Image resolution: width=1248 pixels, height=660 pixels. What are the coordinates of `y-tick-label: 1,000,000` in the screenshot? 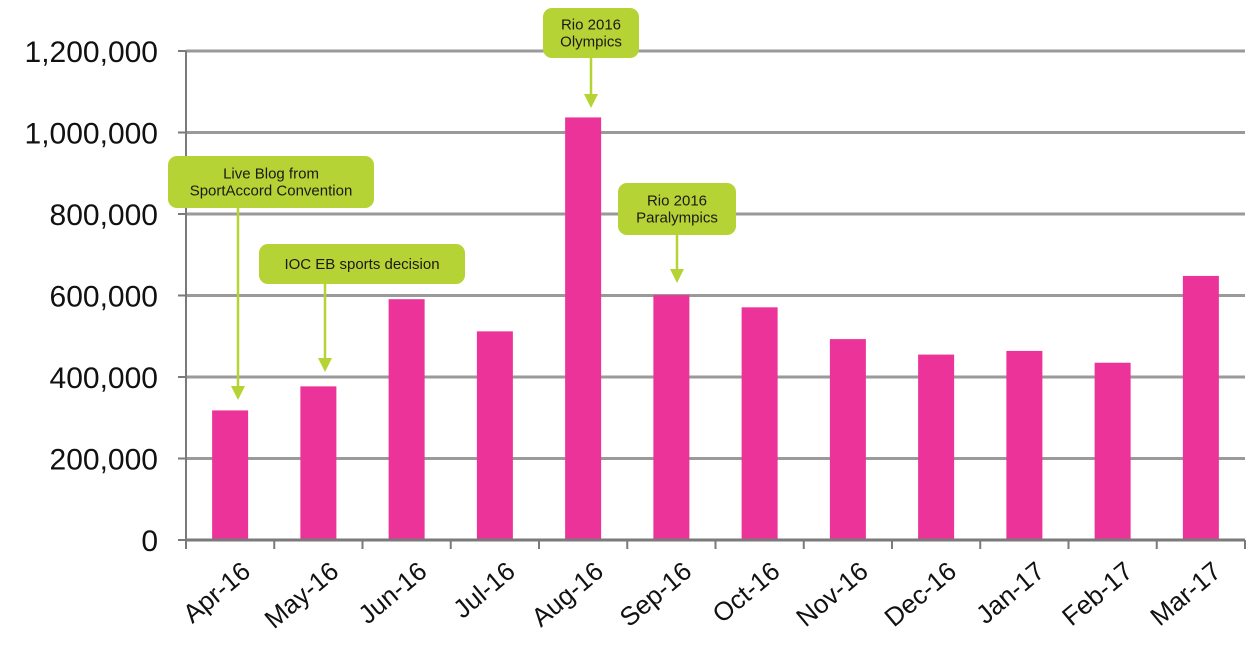 It's located at (91, 134).